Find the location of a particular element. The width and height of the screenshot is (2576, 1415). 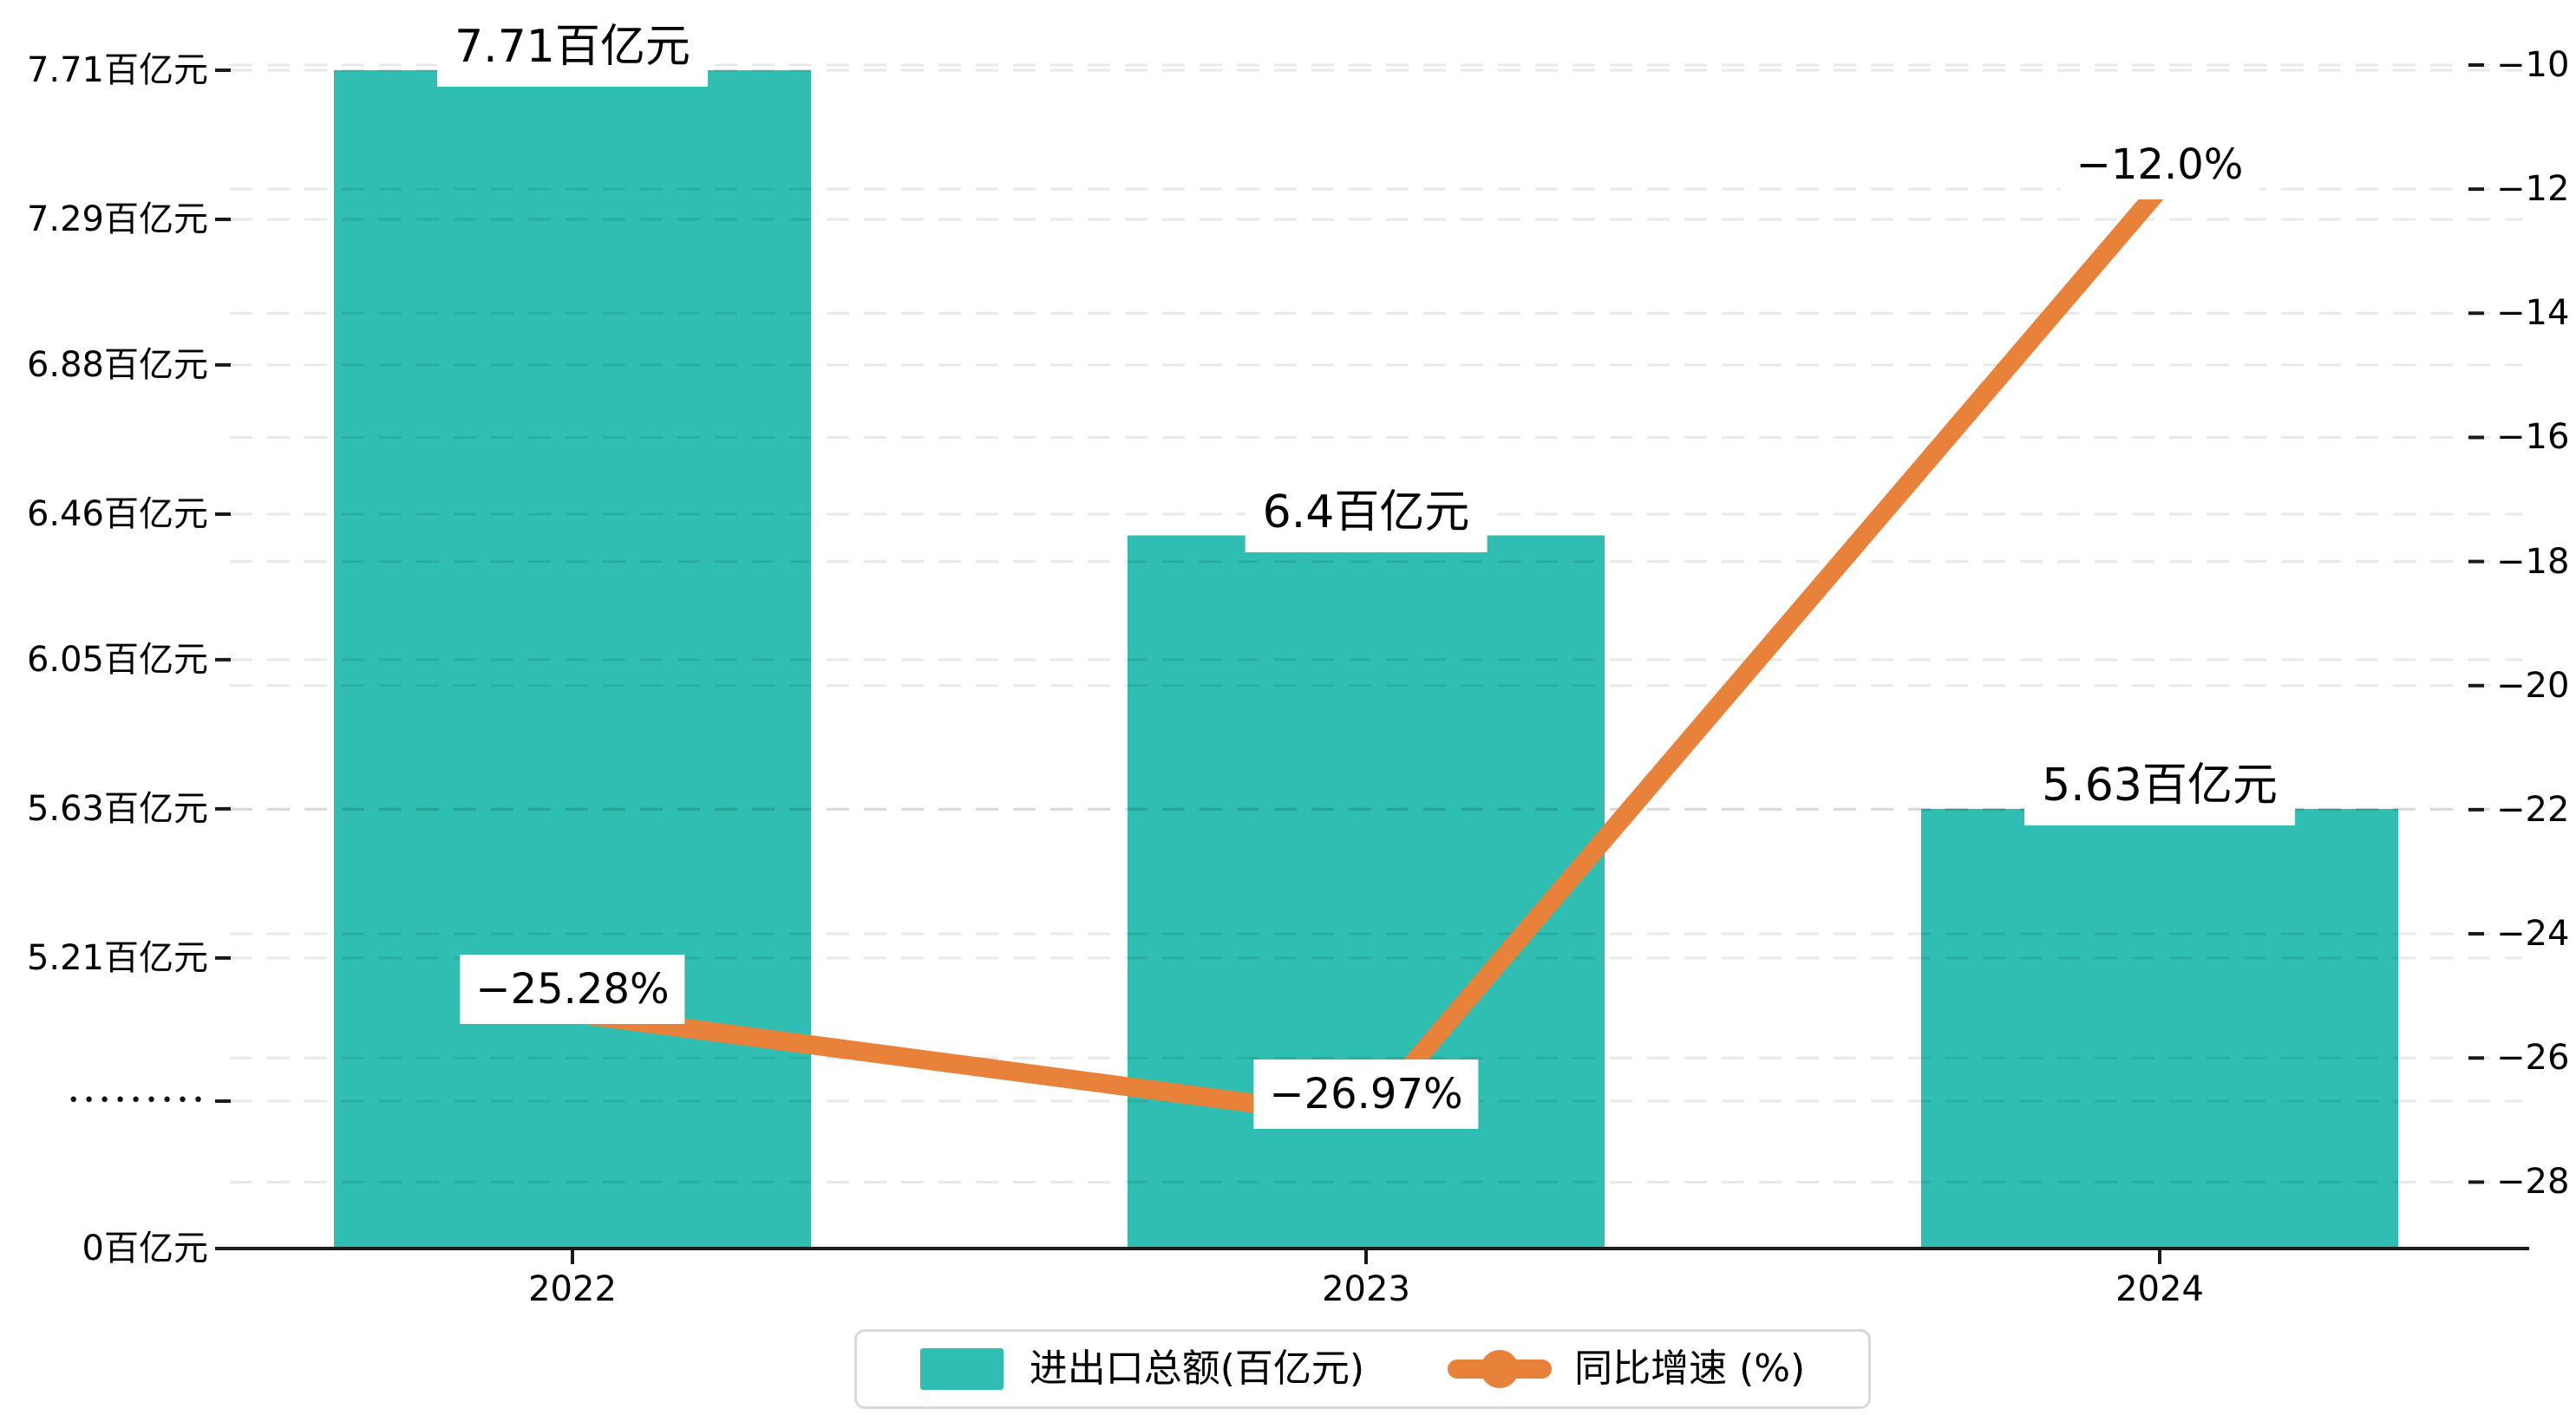

legend: 进出口总额(百亿元) 同比增速 (%) is located at coordinates (1362, 1369).